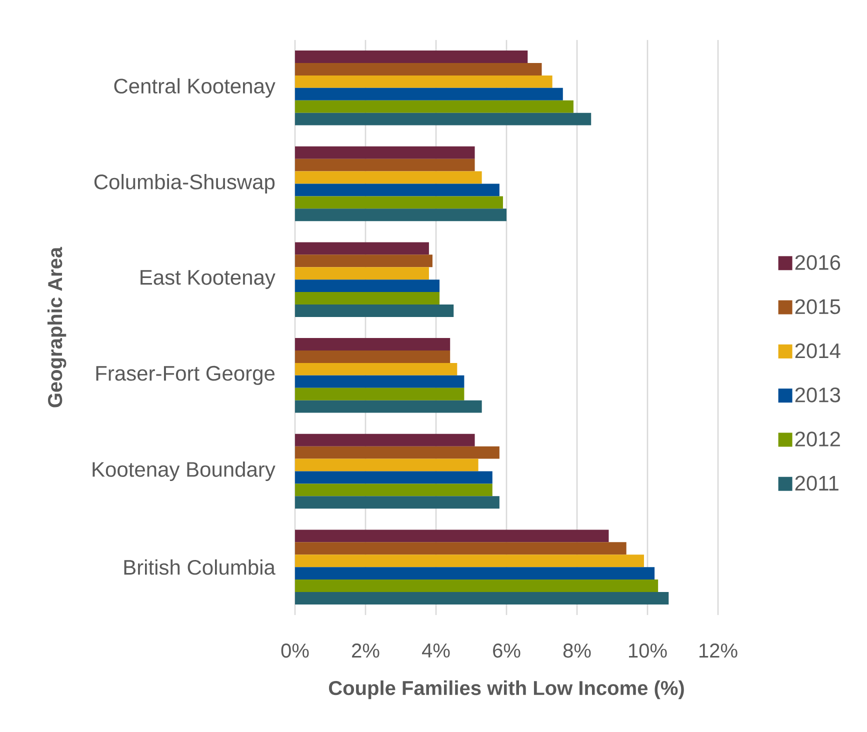  What do you see at coordinates (817, 306) in the screenshot?
I see `legend-label: 2015` at bounding box center [817, 306].